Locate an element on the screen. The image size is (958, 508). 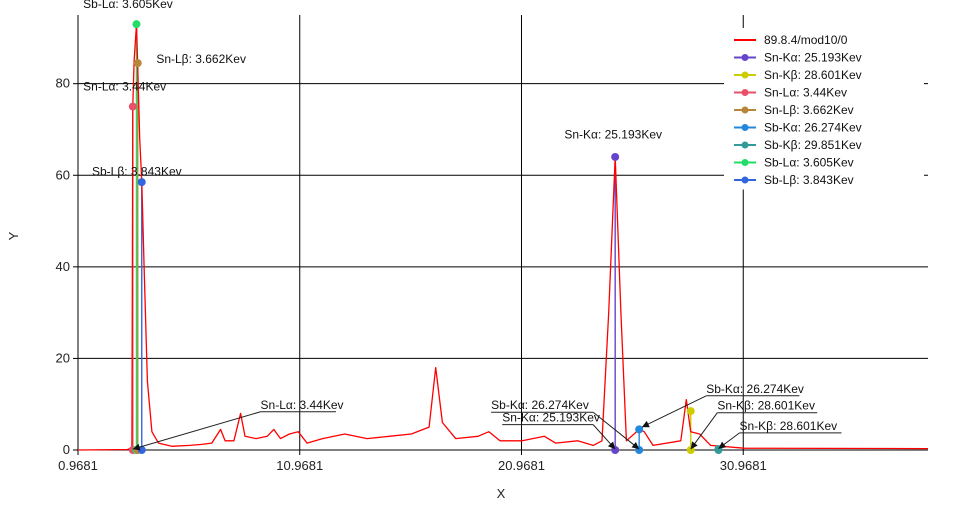
legend-entry: Sb-Lα: 3.605Kev is located at coordinates (809, 163).